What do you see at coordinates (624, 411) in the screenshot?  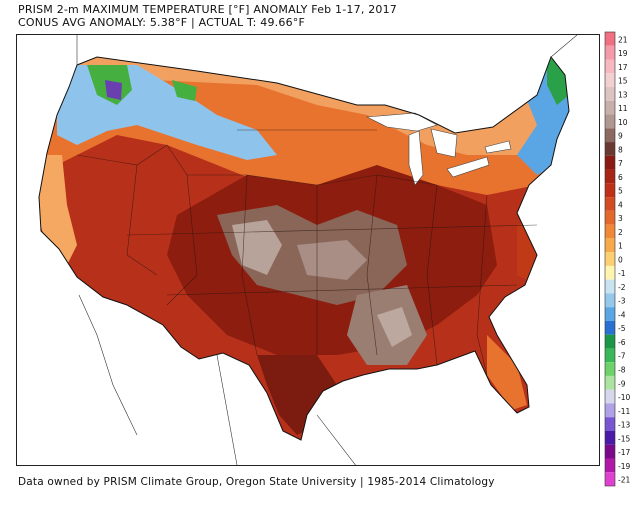 I see `colorbar-label: -11` at bounding box center [624, 411].